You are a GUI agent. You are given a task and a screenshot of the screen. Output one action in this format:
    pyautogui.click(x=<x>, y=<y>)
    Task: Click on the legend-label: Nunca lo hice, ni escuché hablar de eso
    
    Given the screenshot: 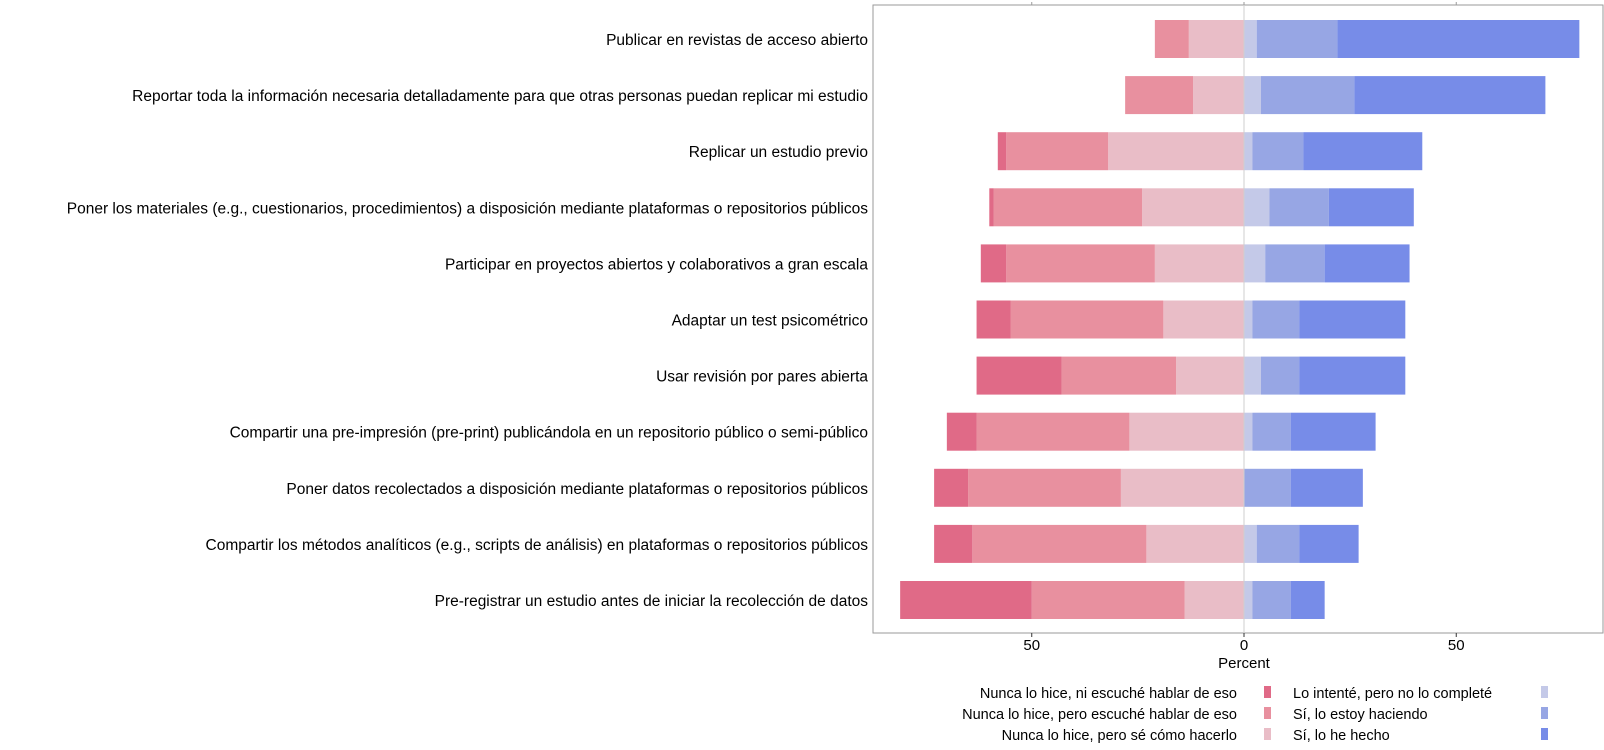 What is the action you would take?
    pyautogui.click(x=1108, y=694)
    